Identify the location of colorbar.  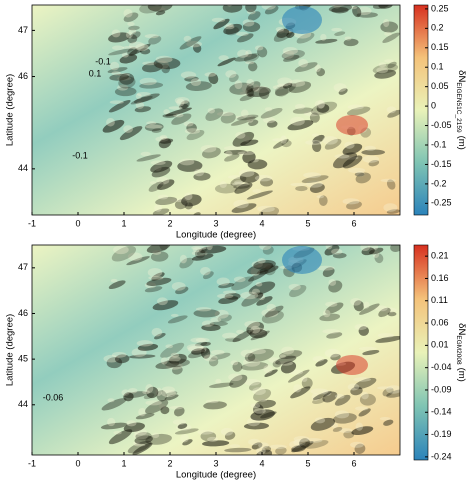
(421, 110).